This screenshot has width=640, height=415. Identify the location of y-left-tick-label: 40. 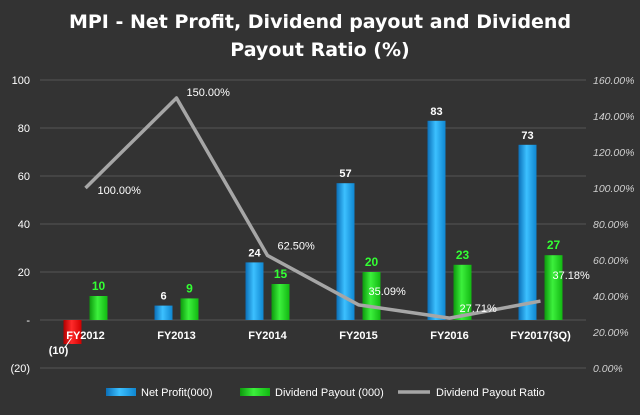
(24, 225).